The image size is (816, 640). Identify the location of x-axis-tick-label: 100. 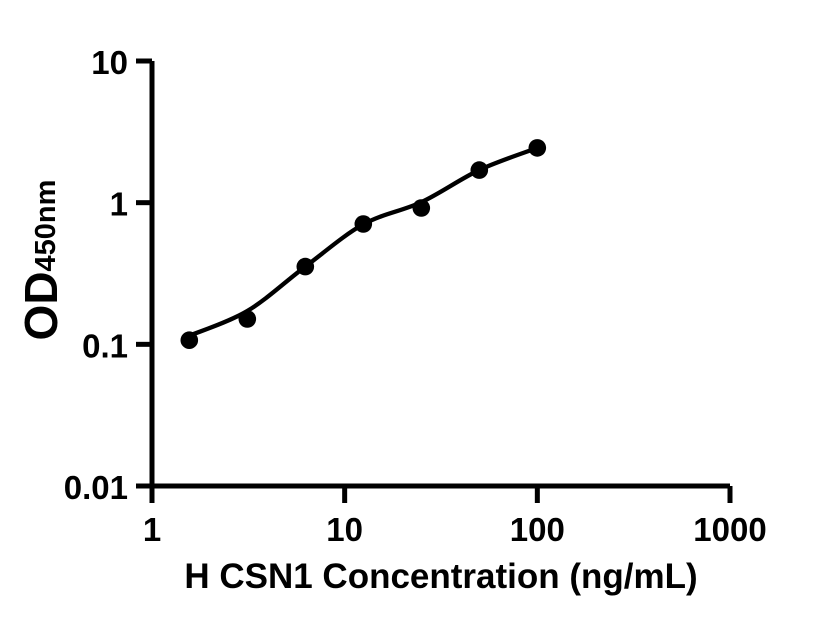
(537, 529).